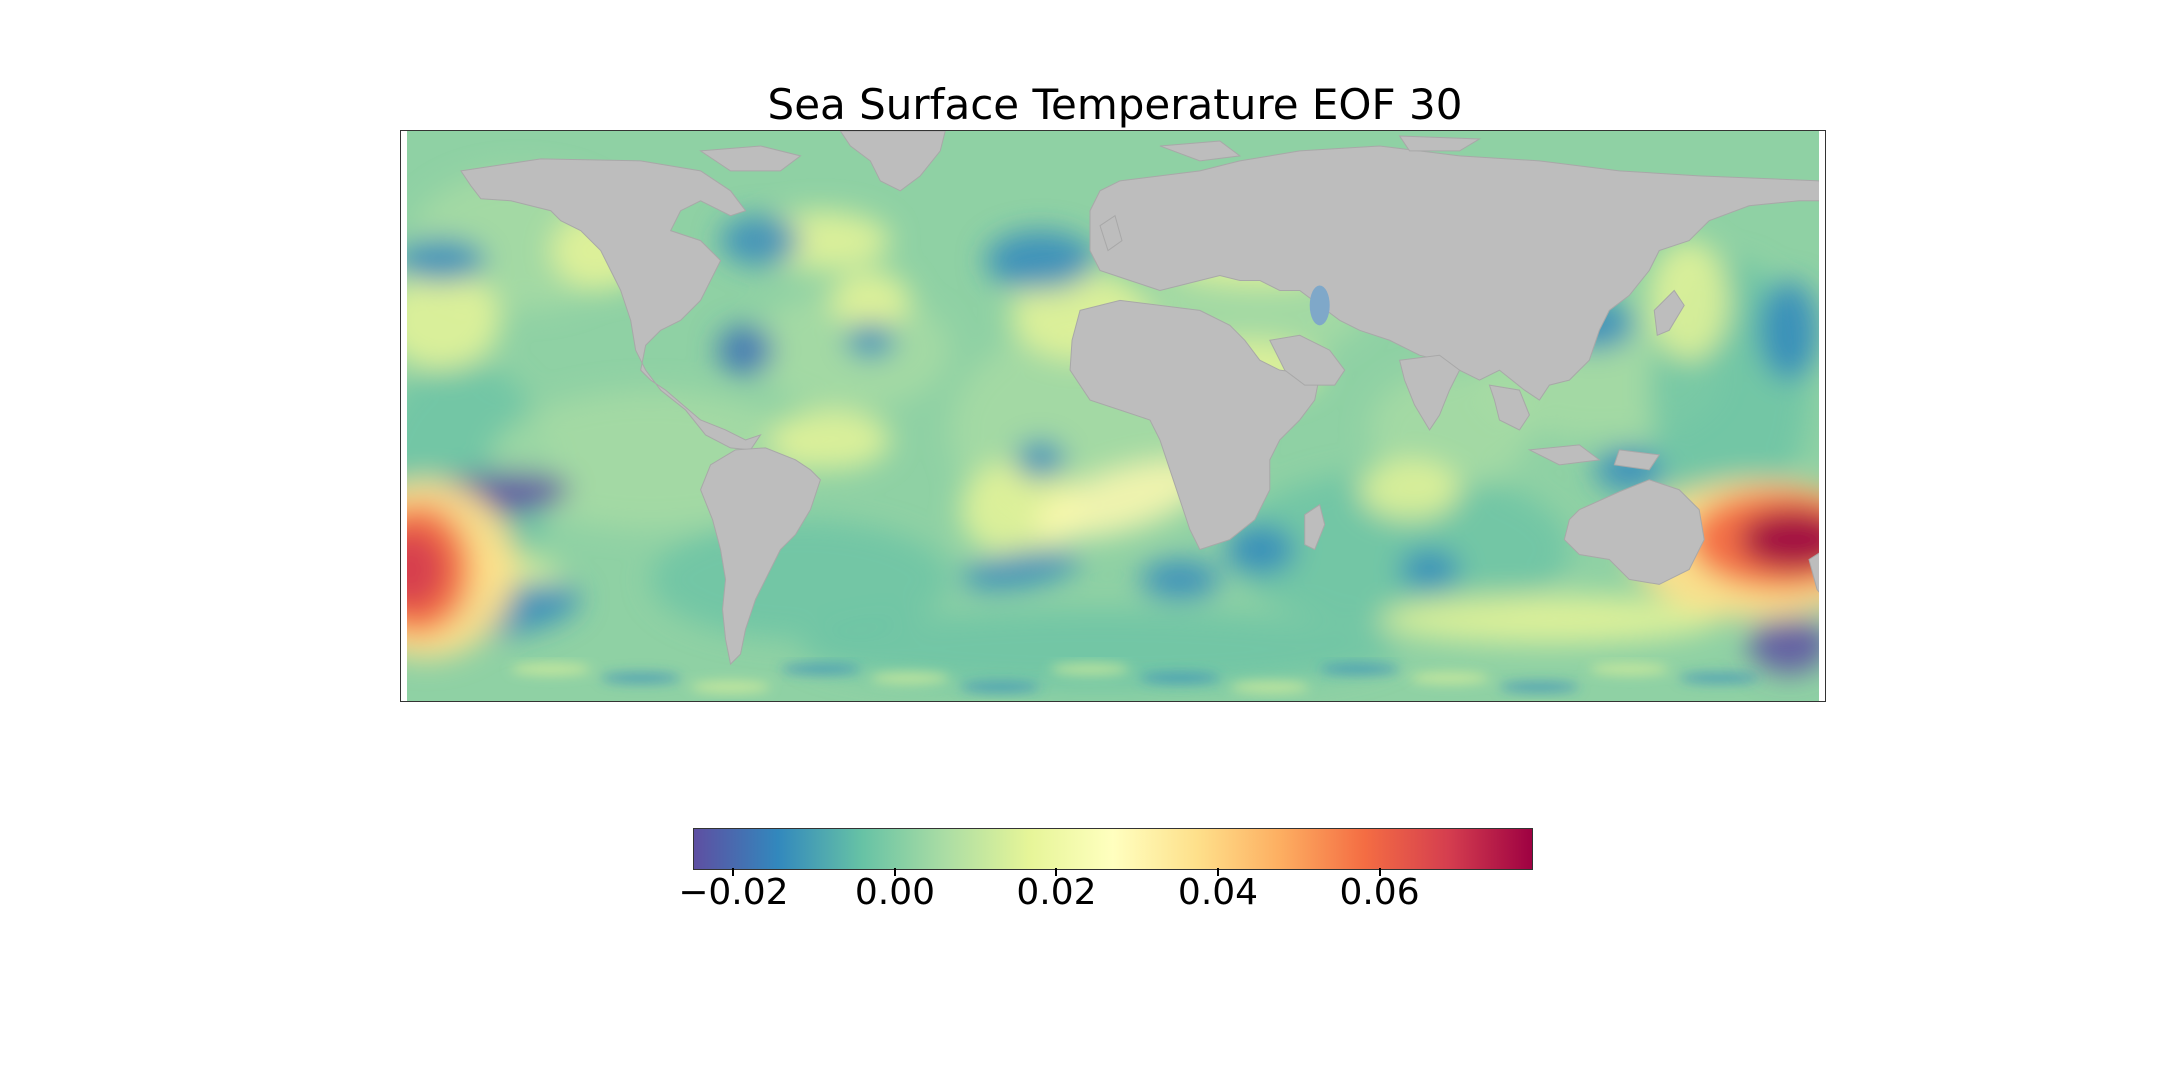  I want to click on colorbar-tick-label: 0.00, so click(894, 892).